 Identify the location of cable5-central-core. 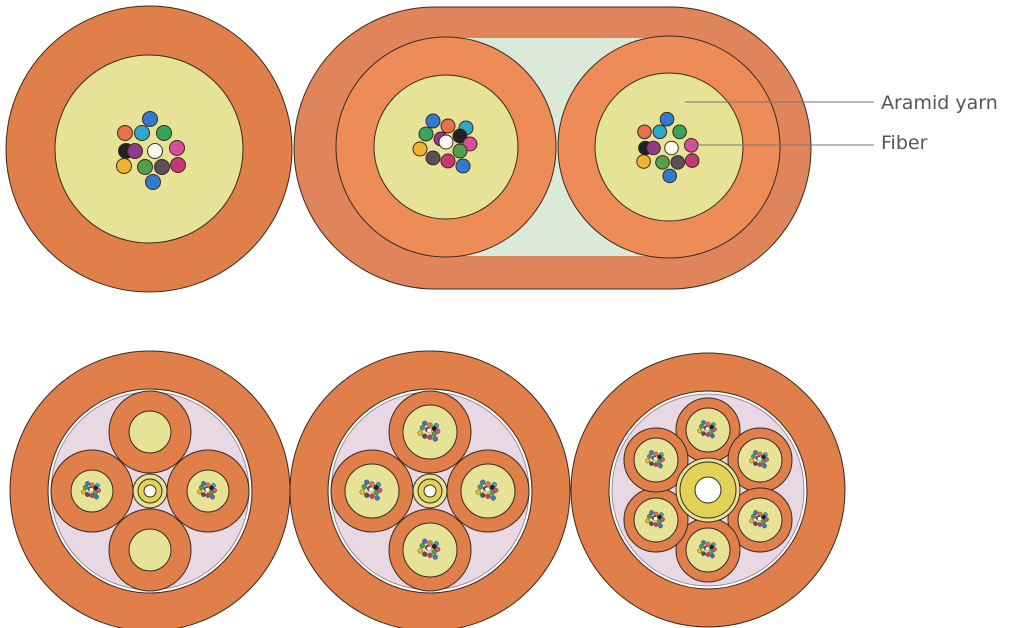
(708, 490).